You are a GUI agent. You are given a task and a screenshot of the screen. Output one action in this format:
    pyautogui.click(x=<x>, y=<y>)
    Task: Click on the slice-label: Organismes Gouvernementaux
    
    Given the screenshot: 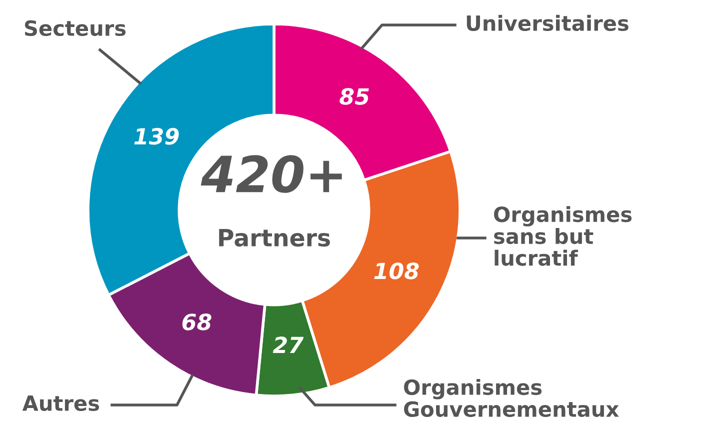 What is the action you would take?
    pyautogui.click(x=511, y=397)
    